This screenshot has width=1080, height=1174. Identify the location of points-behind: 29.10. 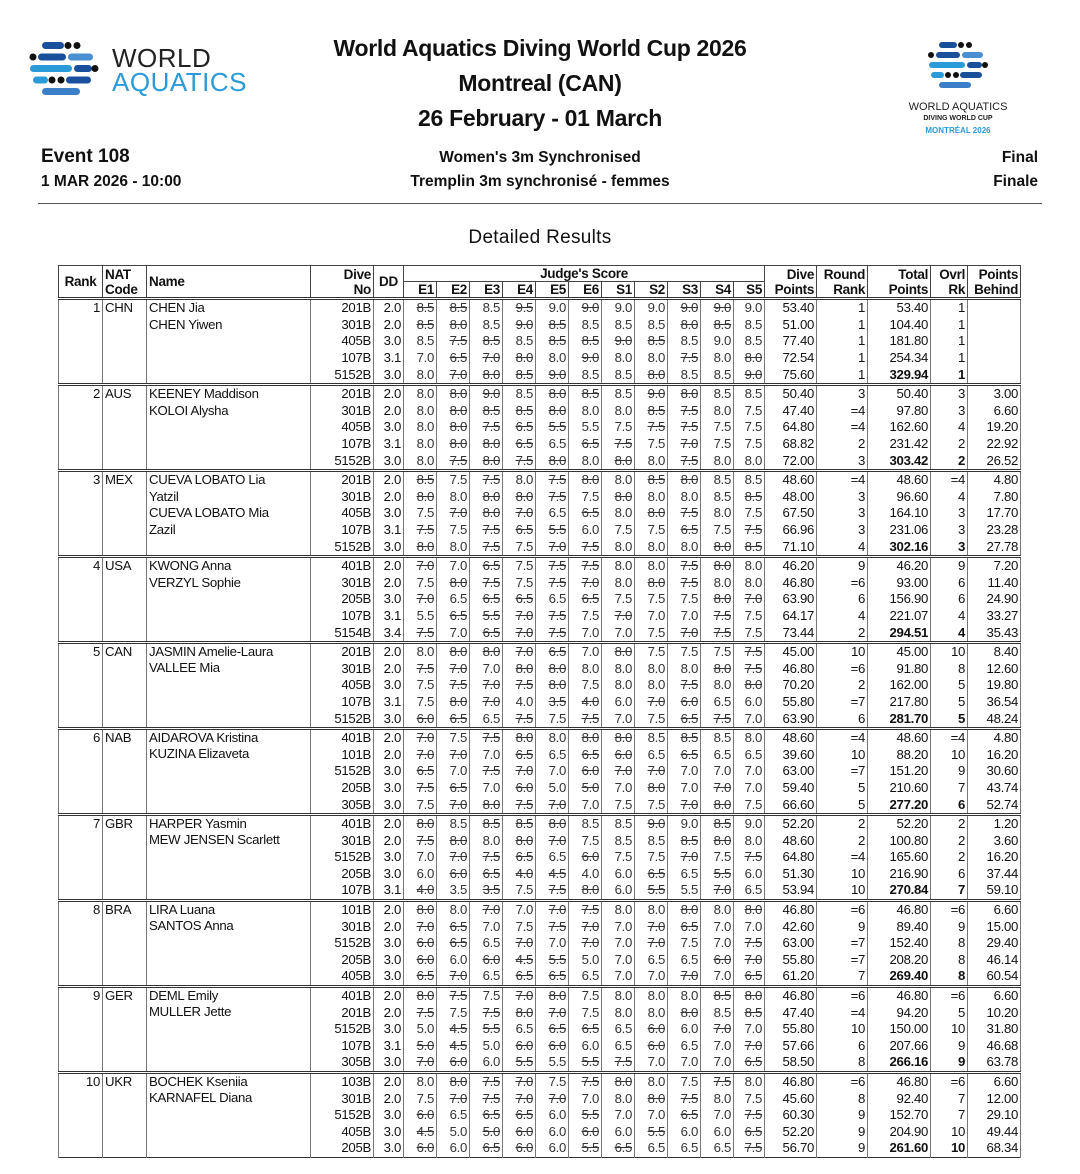
(994, 1115).